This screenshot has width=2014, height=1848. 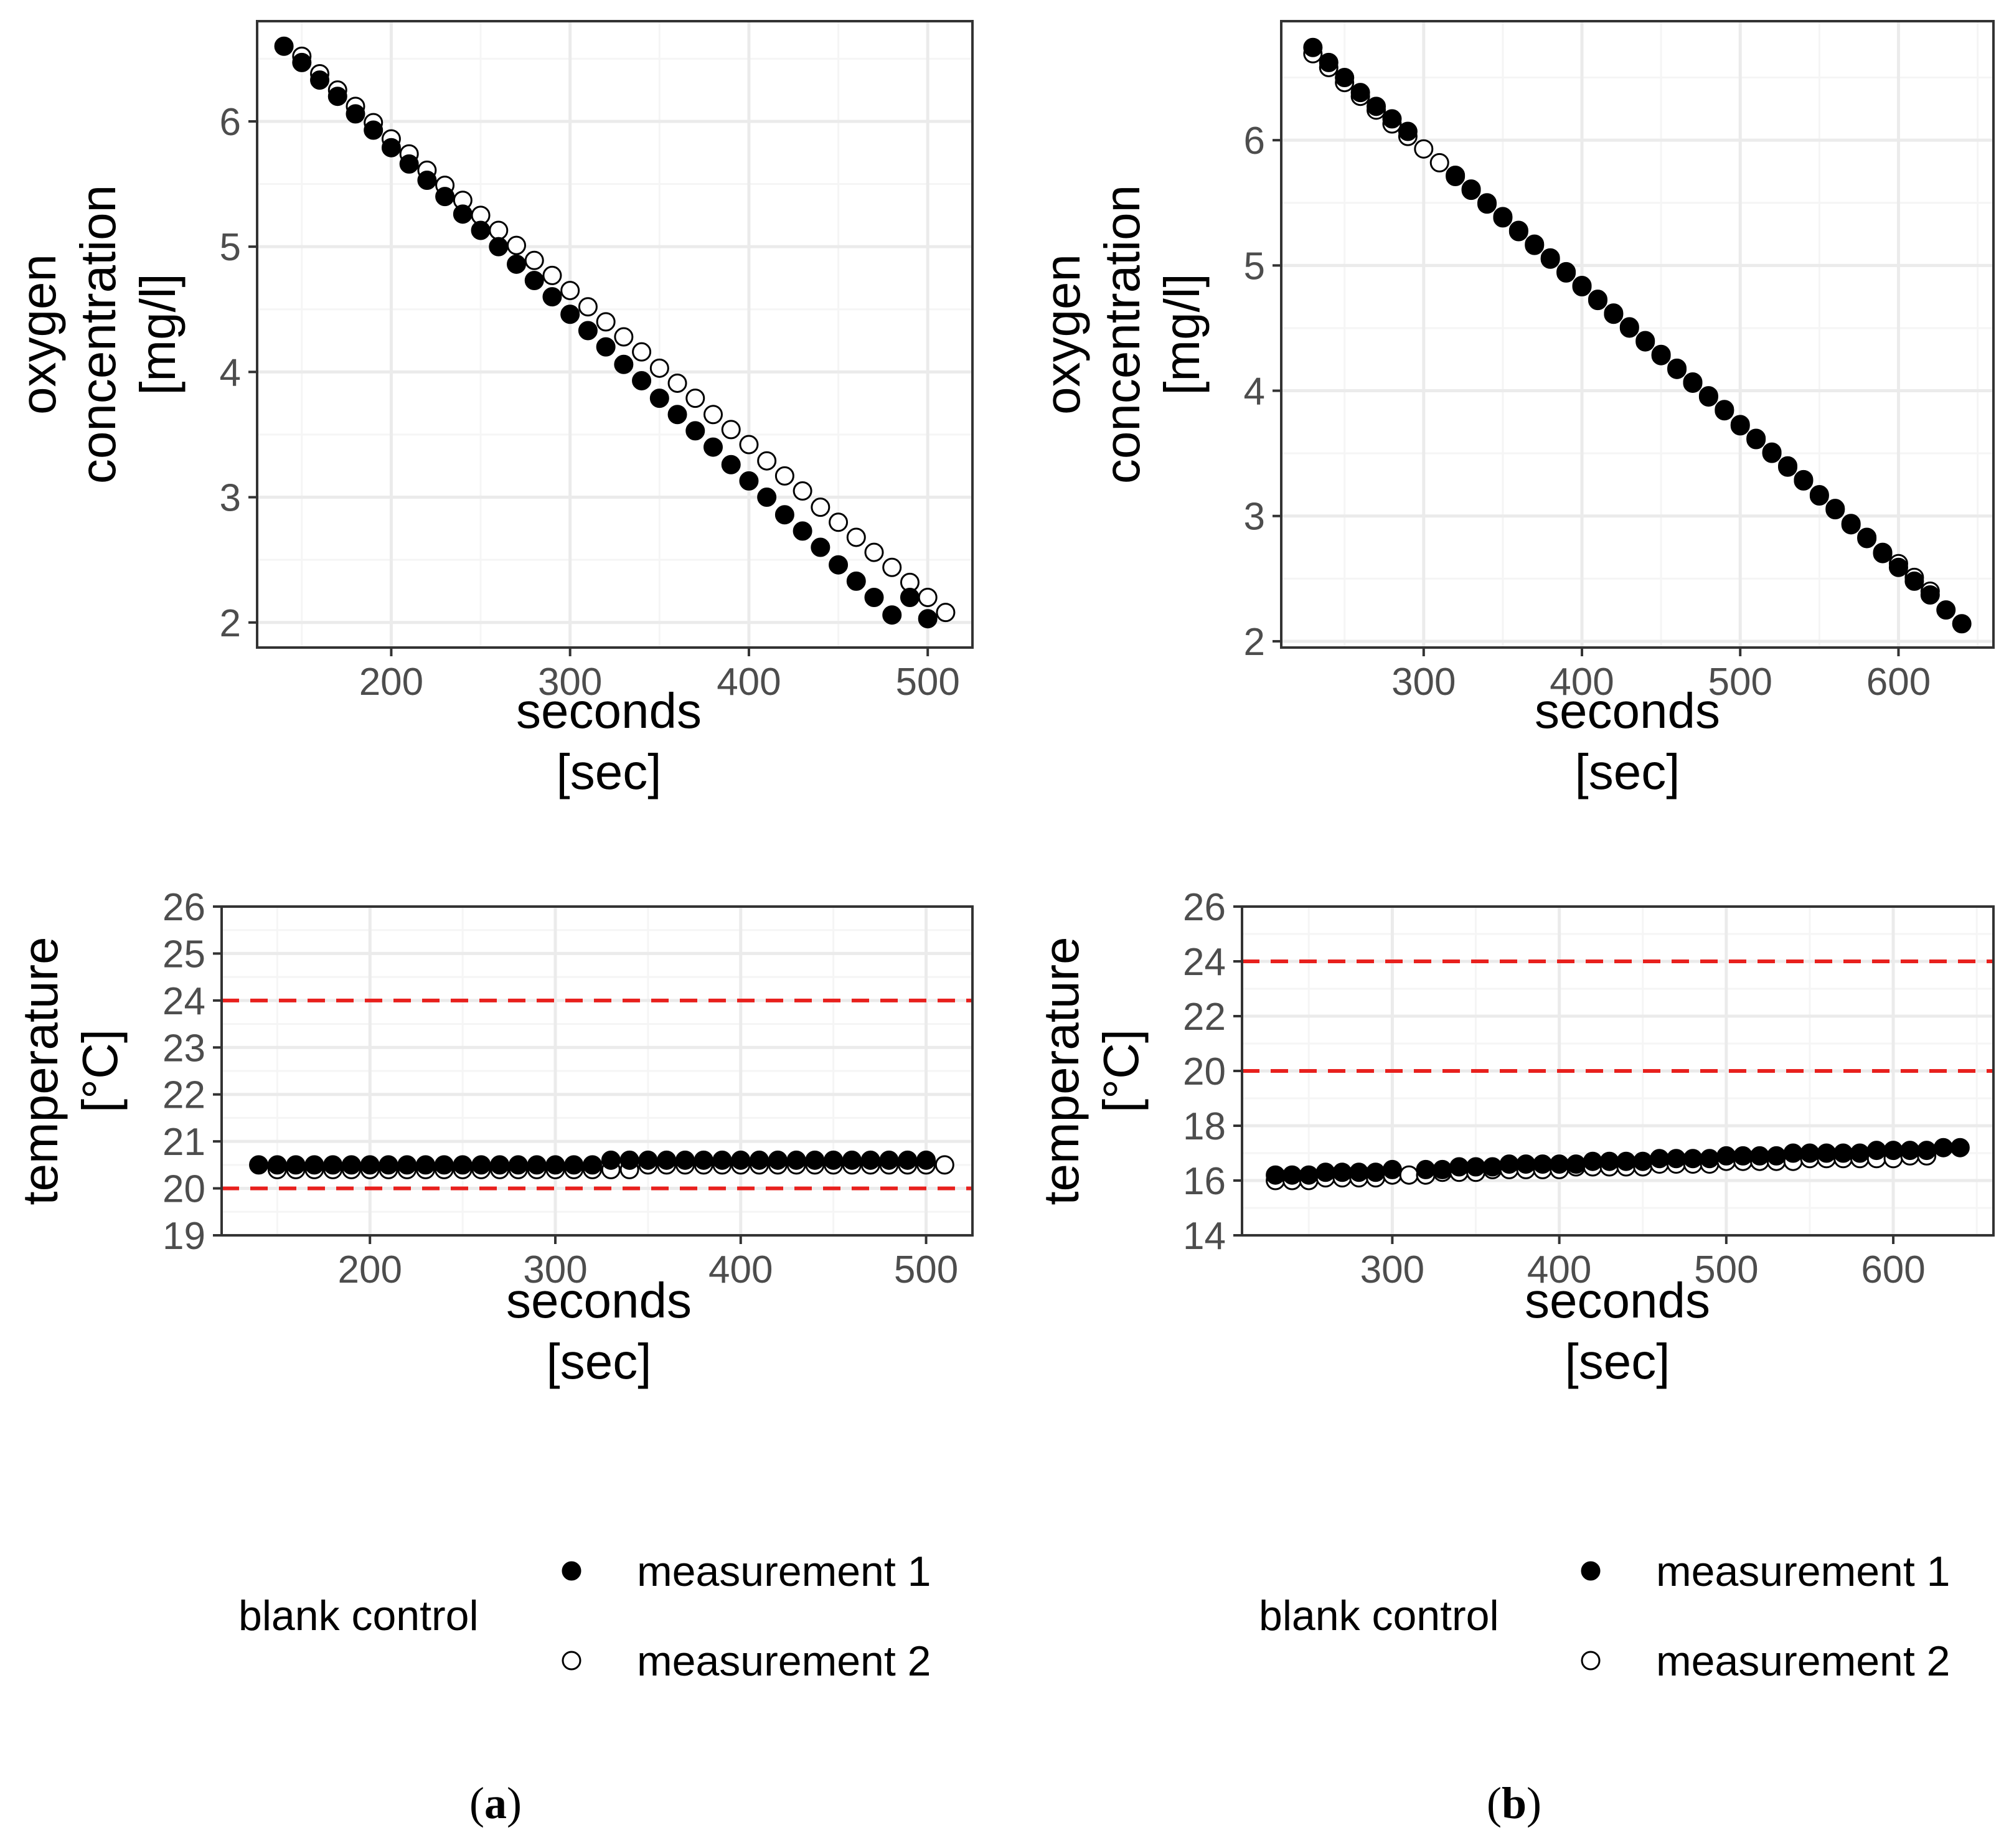 I want to click on y-tick-label: 20, so click(x=183, y=1189).